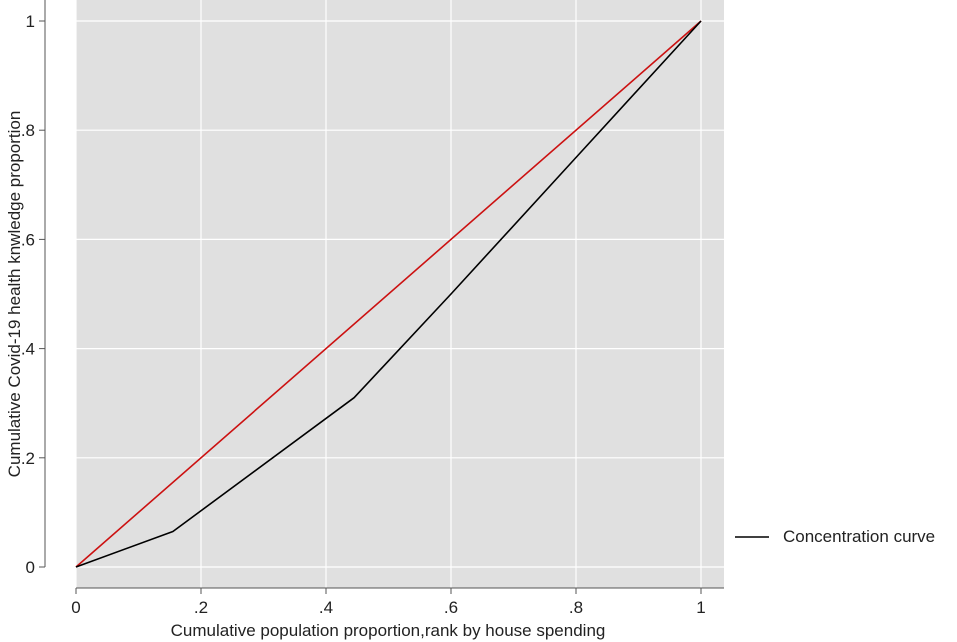 The image size is (957, 642). What do you see at coordinates (326, 607) in the screenshot?
I see `x-tick-label: .4` at bounding box center [326, 607].